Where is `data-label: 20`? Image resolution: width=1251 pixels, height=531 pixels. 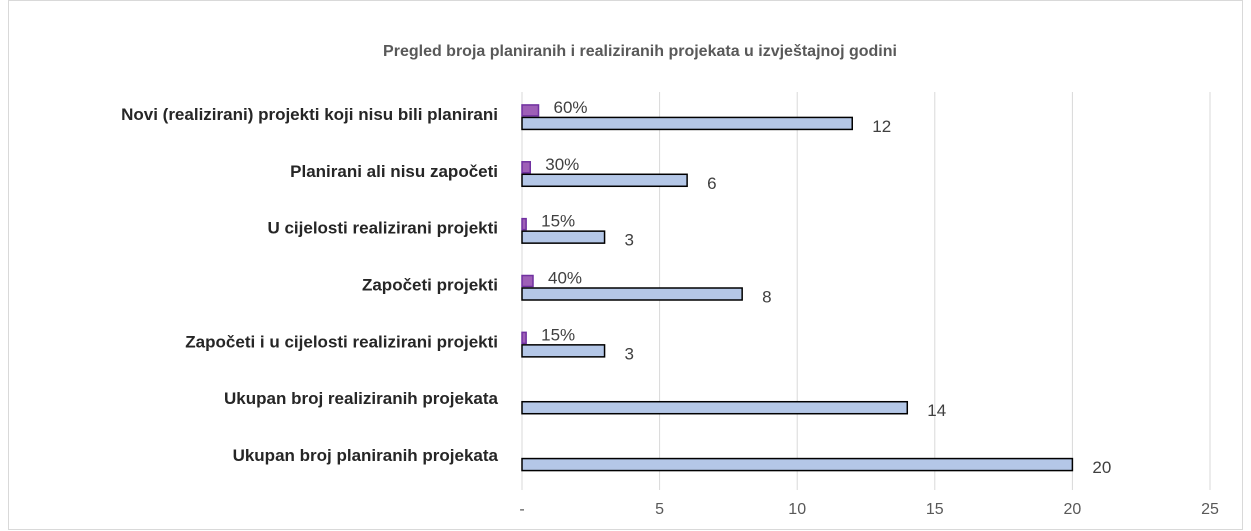 data-label: 20 is located at coordinates (1101, 467).